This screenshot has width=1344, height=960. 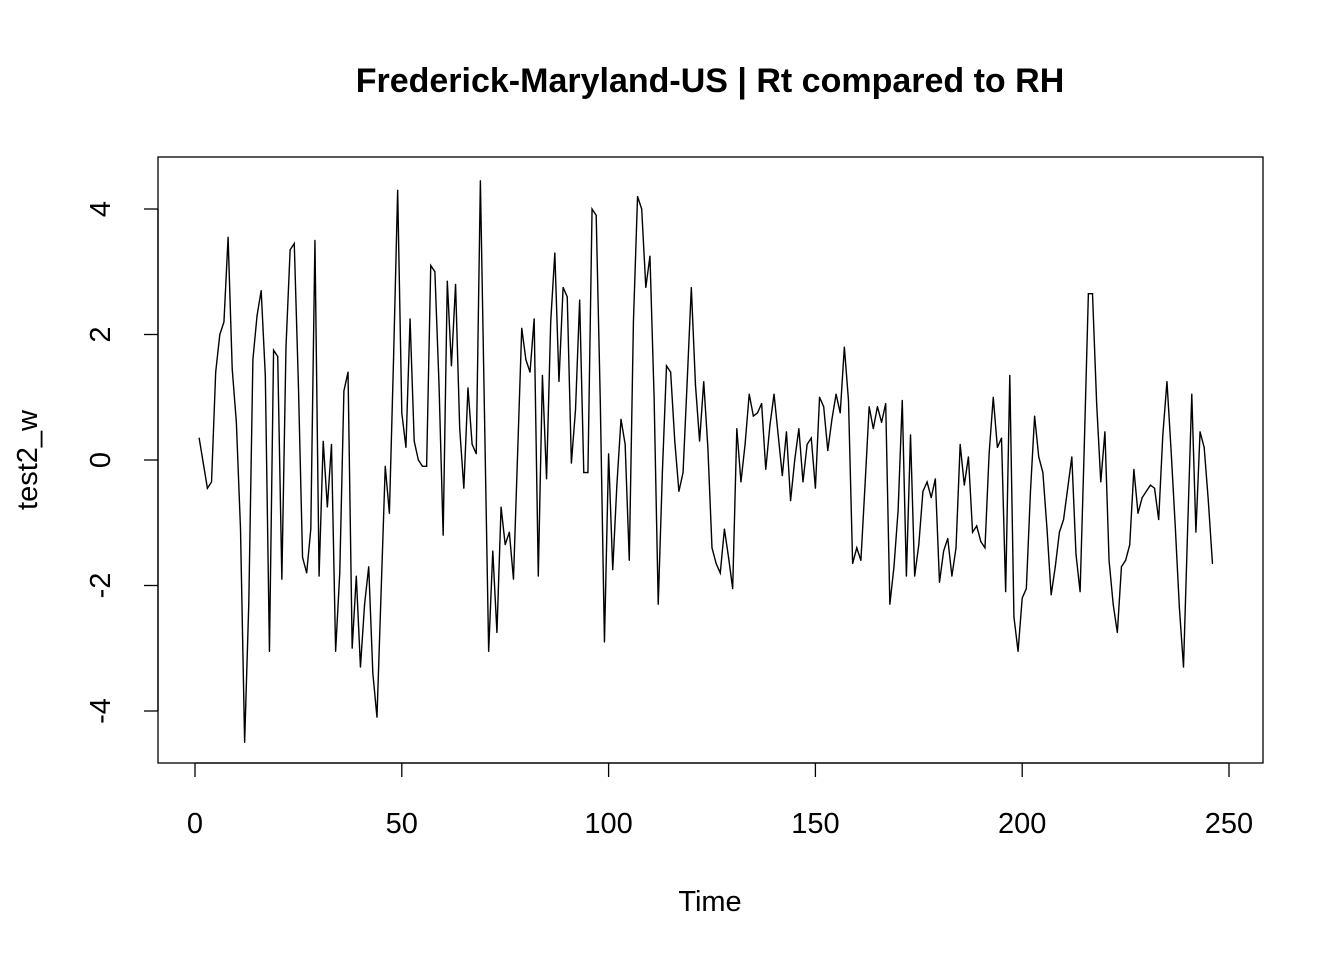 I want to click on y-tick-label: -2, so click(x=101, y=586).